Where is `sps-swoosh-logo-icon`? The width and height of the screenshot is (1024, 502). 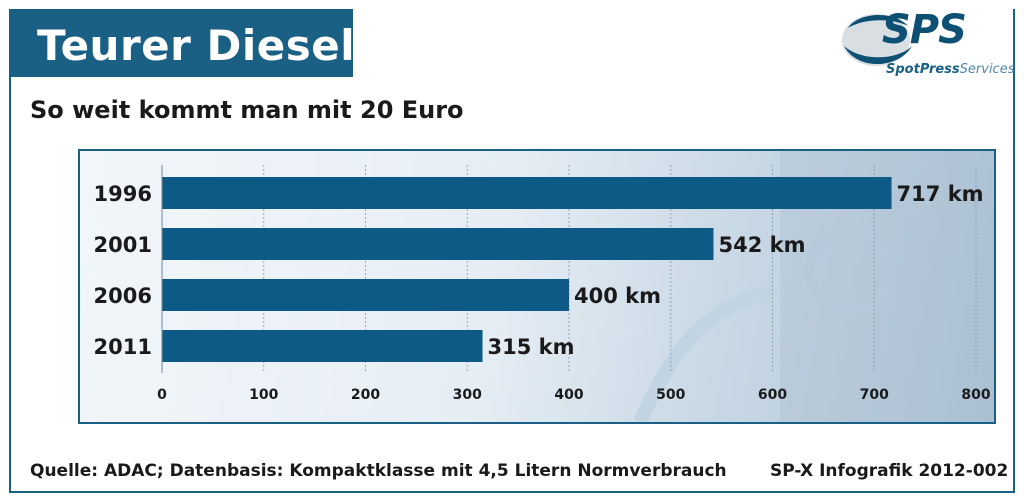
sps-swoosh-logo-icon is located at coordinates (877, 40).